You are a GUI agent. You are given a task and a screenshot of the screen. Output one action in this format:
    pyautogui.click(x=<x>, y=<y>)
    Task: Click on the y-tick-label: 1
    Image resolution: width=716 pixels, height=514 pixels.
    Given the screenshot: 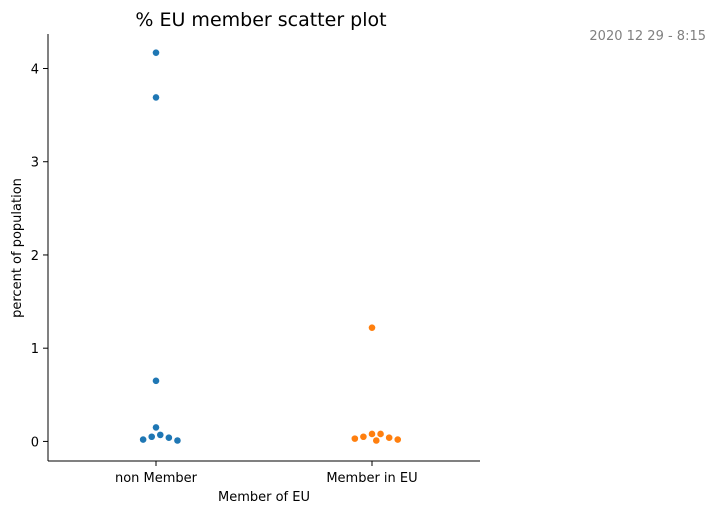 What is the action you would take?
    pyautogui.click(x=35, y=349)
    